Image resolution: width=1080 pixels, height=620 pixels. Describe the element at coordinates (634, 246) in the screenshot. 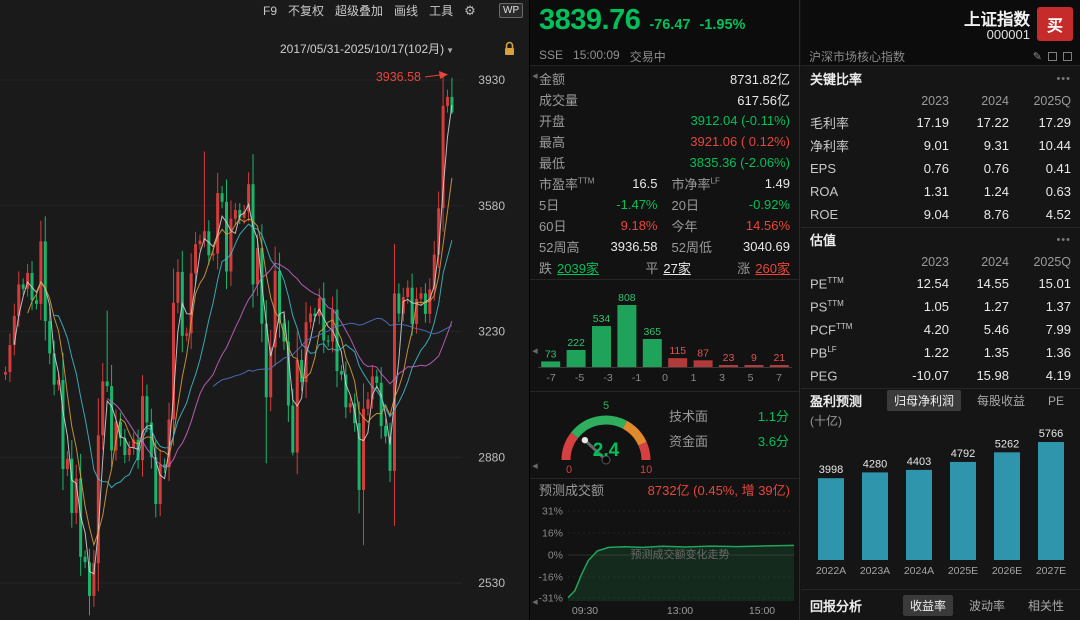

I see `wk52-high: 3936.58` at that location.